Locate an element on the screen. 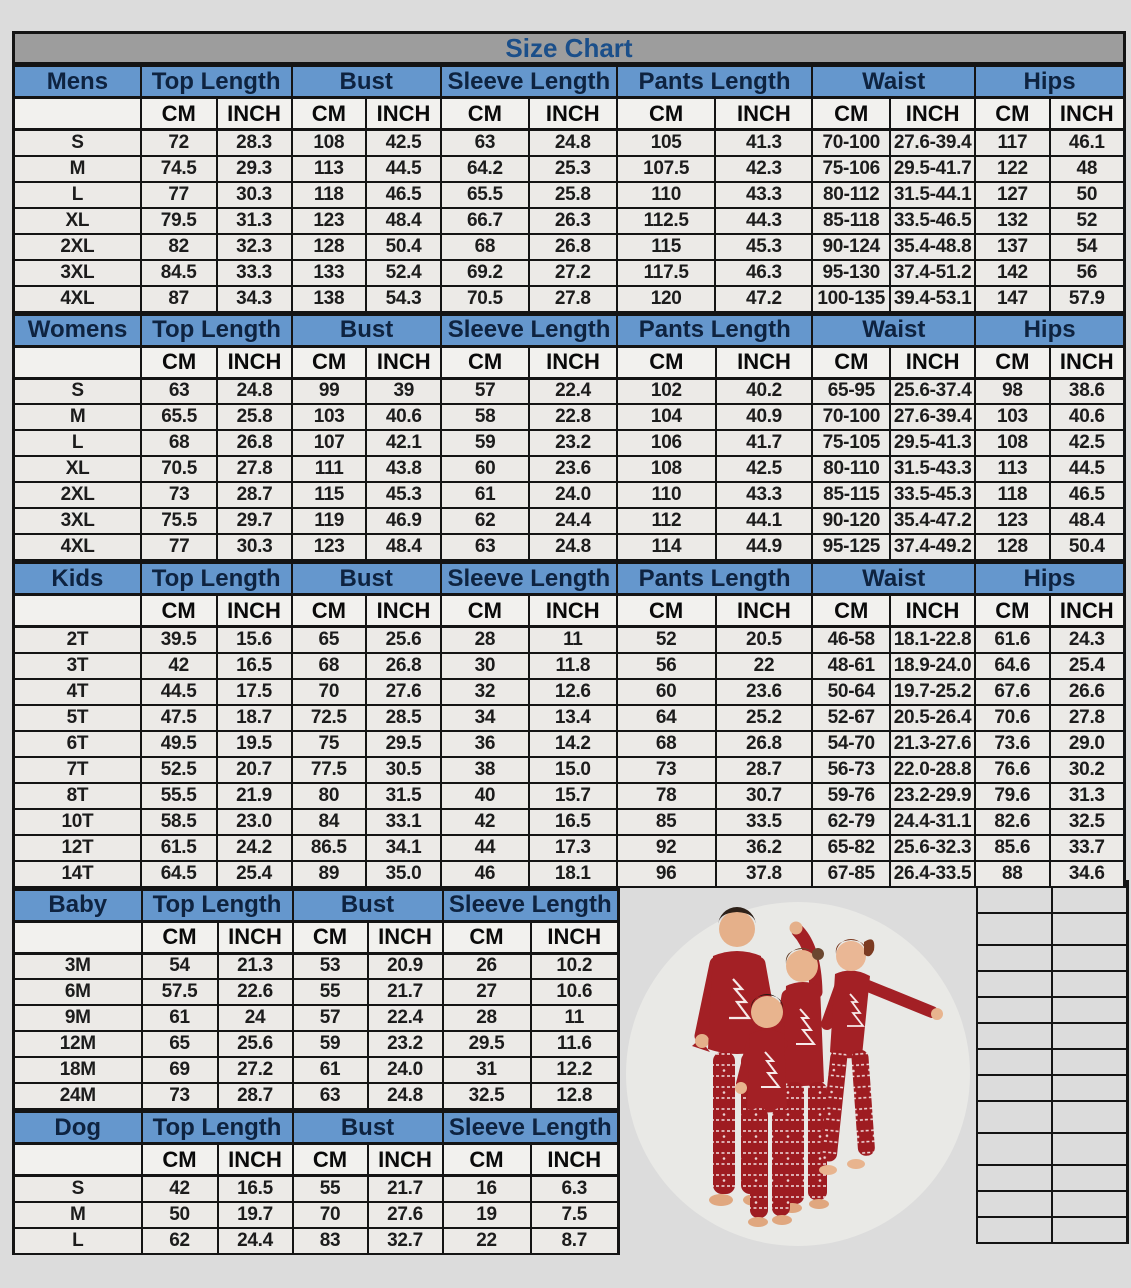  value-cell: 29.5-41.7 is located at coordinates (933, 168).